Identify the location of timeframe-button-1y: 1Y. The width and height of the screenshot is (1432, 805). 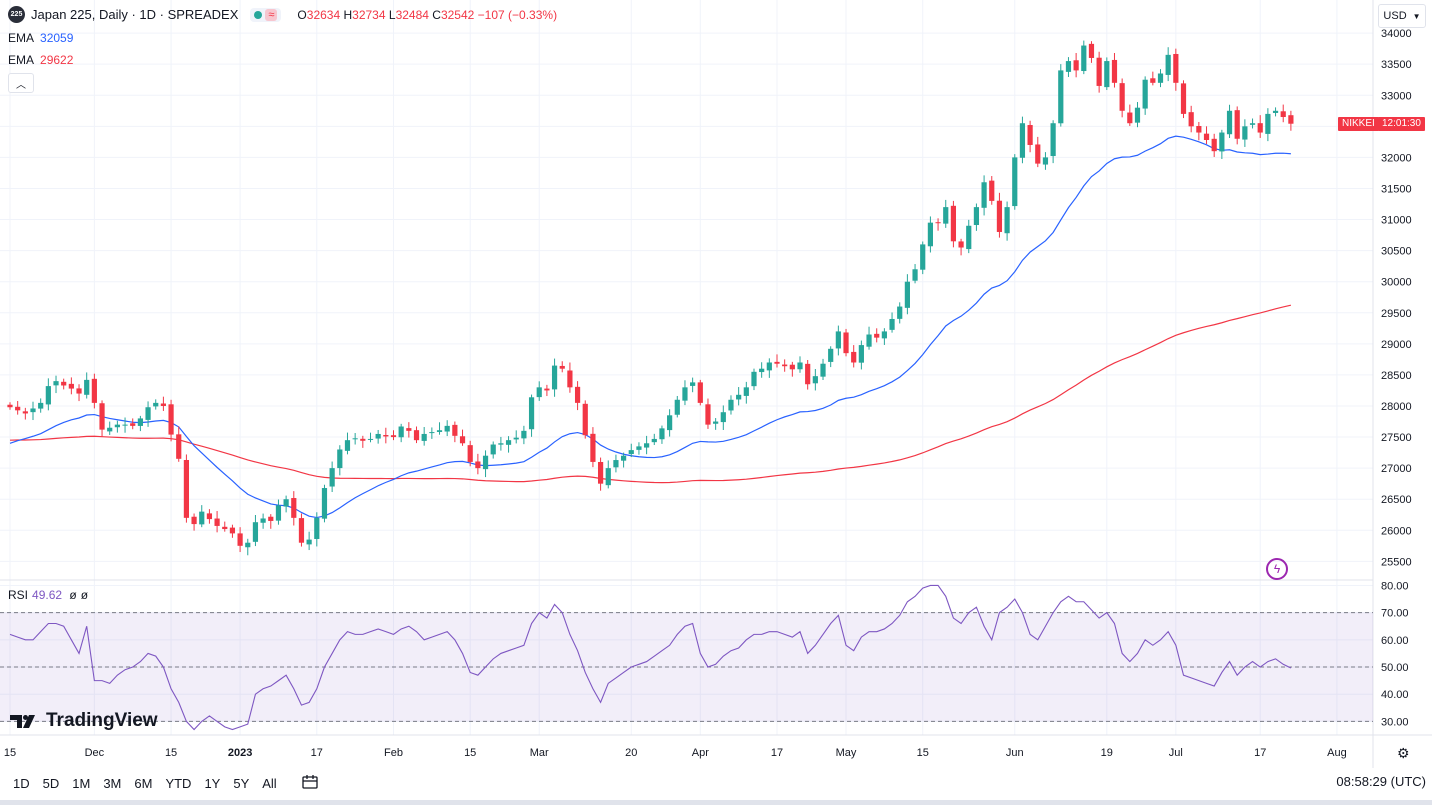
(212, 783).